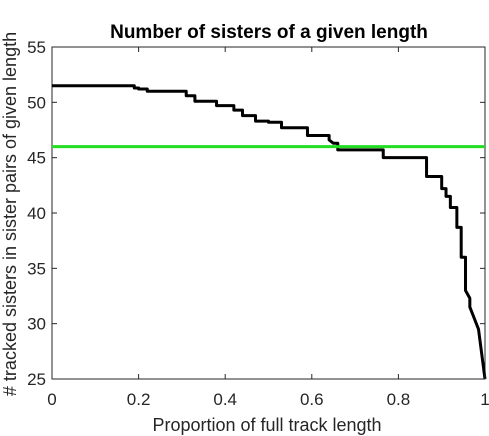 Image resolution: width=489 pixels, height=436 pixels. I want to click on x-tick-label: 0, so click(51, 399).